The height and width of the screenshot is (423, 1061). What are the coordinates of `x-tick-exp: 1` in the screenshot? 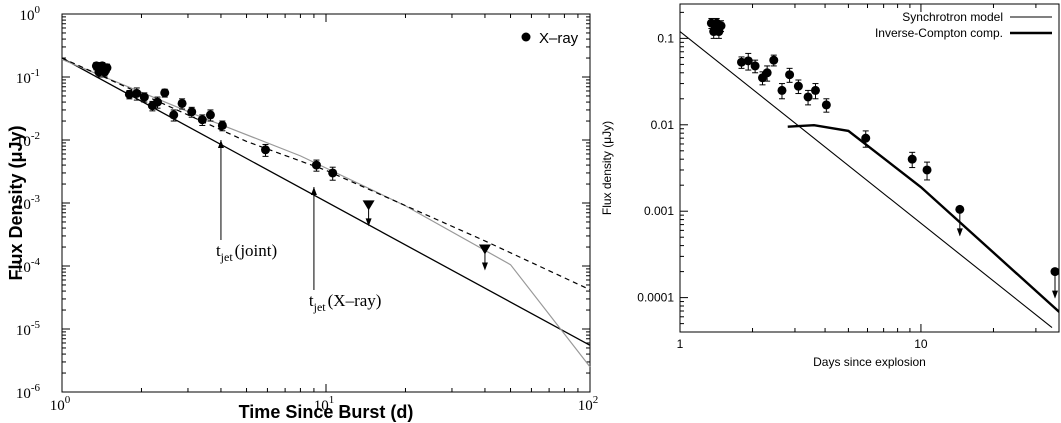 It's located at (332, 400).